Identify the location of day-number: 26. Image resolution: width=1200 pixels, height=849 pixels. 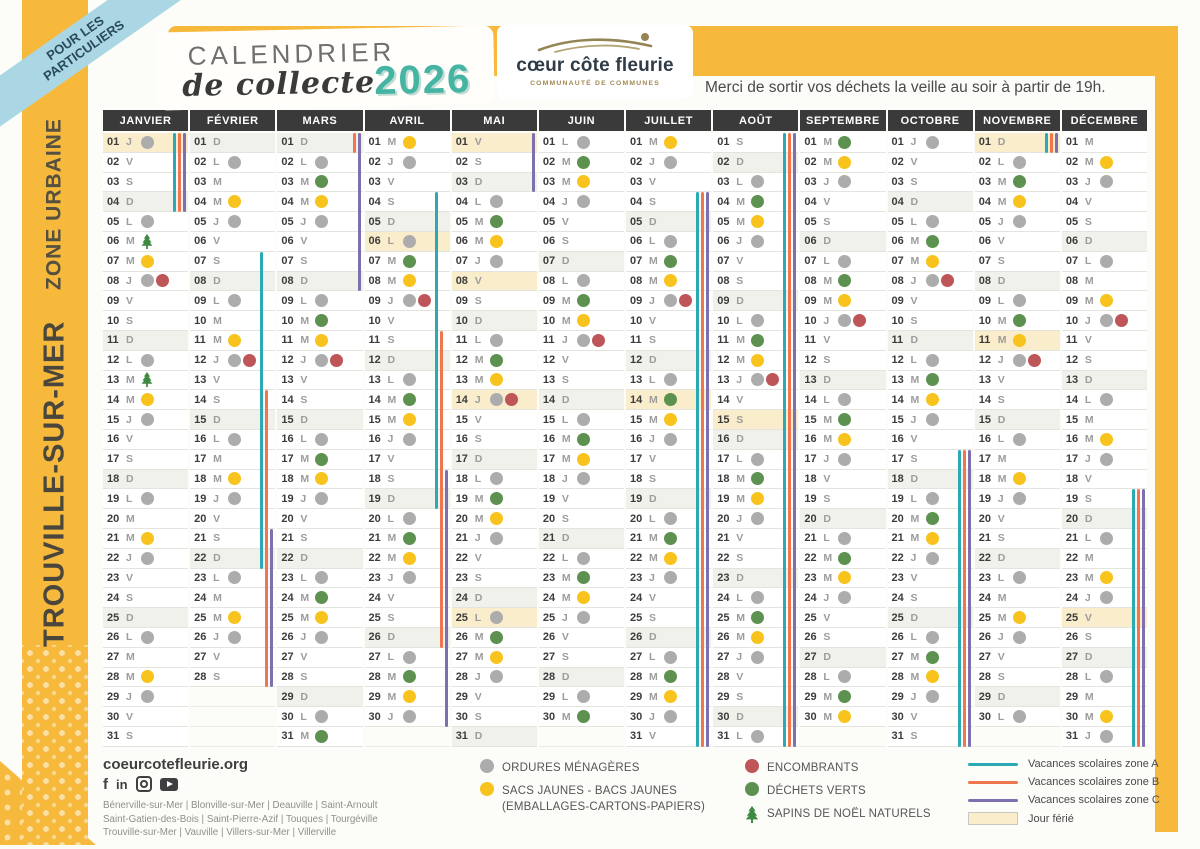
(897, 637).